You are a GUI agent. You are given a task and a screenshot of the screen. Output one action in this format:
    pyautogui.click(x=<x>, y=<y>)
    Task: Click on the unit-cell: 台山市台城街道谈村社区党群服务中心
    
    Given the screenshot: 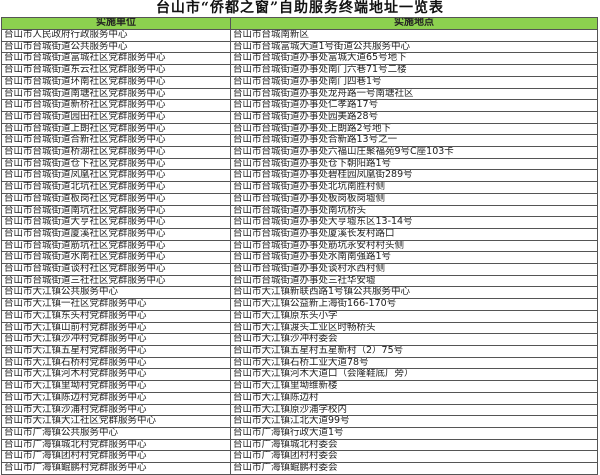 What is the action you would take?
    pyautogui.click(x=116, y=269)
    